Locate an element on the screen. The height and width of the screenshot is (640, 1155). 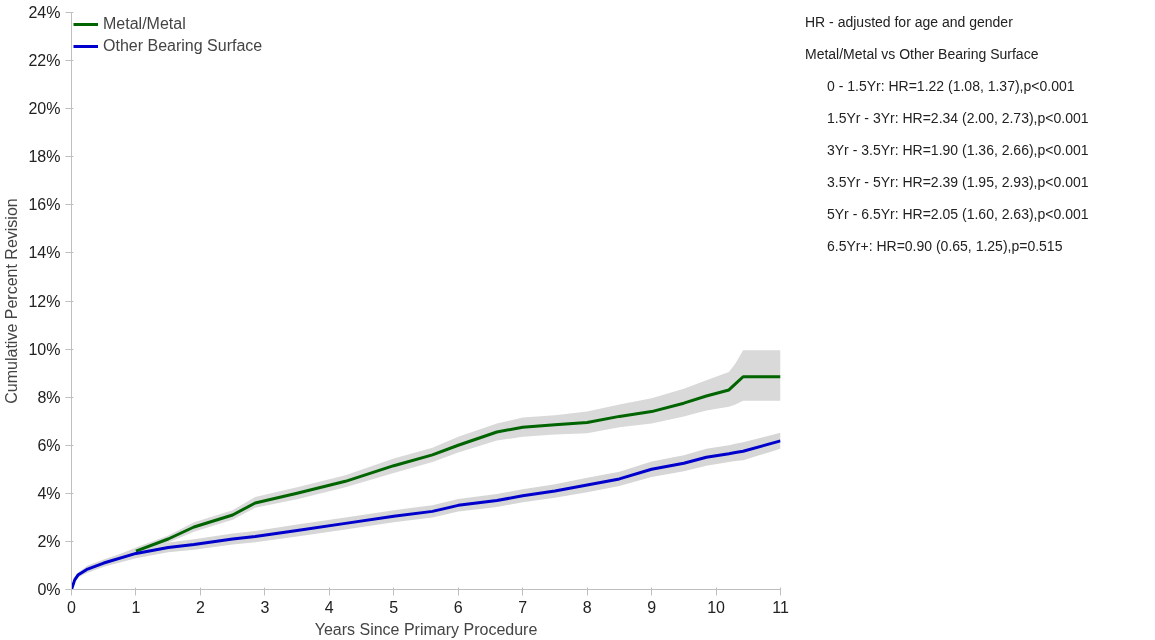
x-tick-label: 6 is located at coordinates (458, 607).